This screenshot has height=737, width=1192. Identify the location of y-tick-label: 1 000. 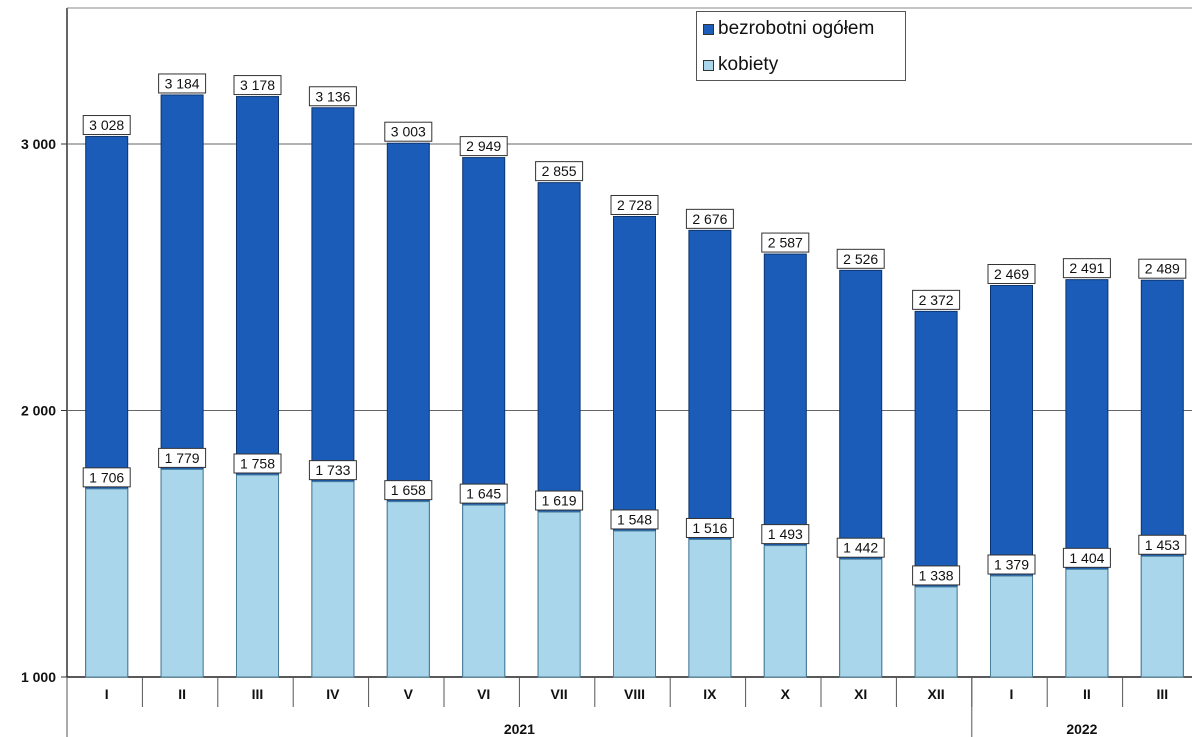
(38, 677).